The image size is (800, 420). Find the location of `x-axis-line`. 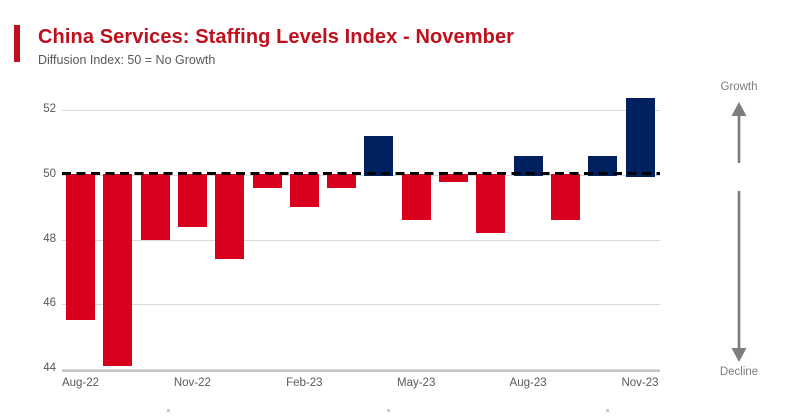

x-axis-line is located at coordinates (361, 371).